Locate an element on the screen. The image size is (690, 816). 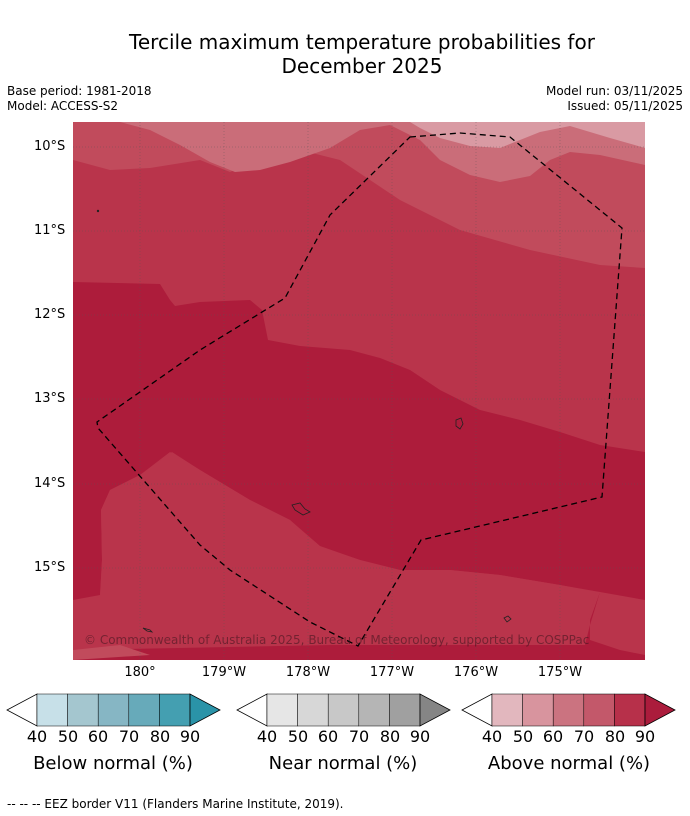
colorbar-near-label: Near normal (%) is located at coordinates (343, 763).